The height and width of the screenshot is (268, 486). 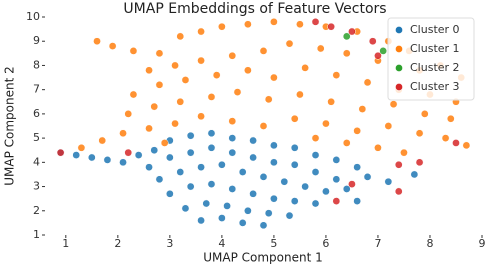 I want to click on x-tick-label: 3, so click(x=169, y=243).